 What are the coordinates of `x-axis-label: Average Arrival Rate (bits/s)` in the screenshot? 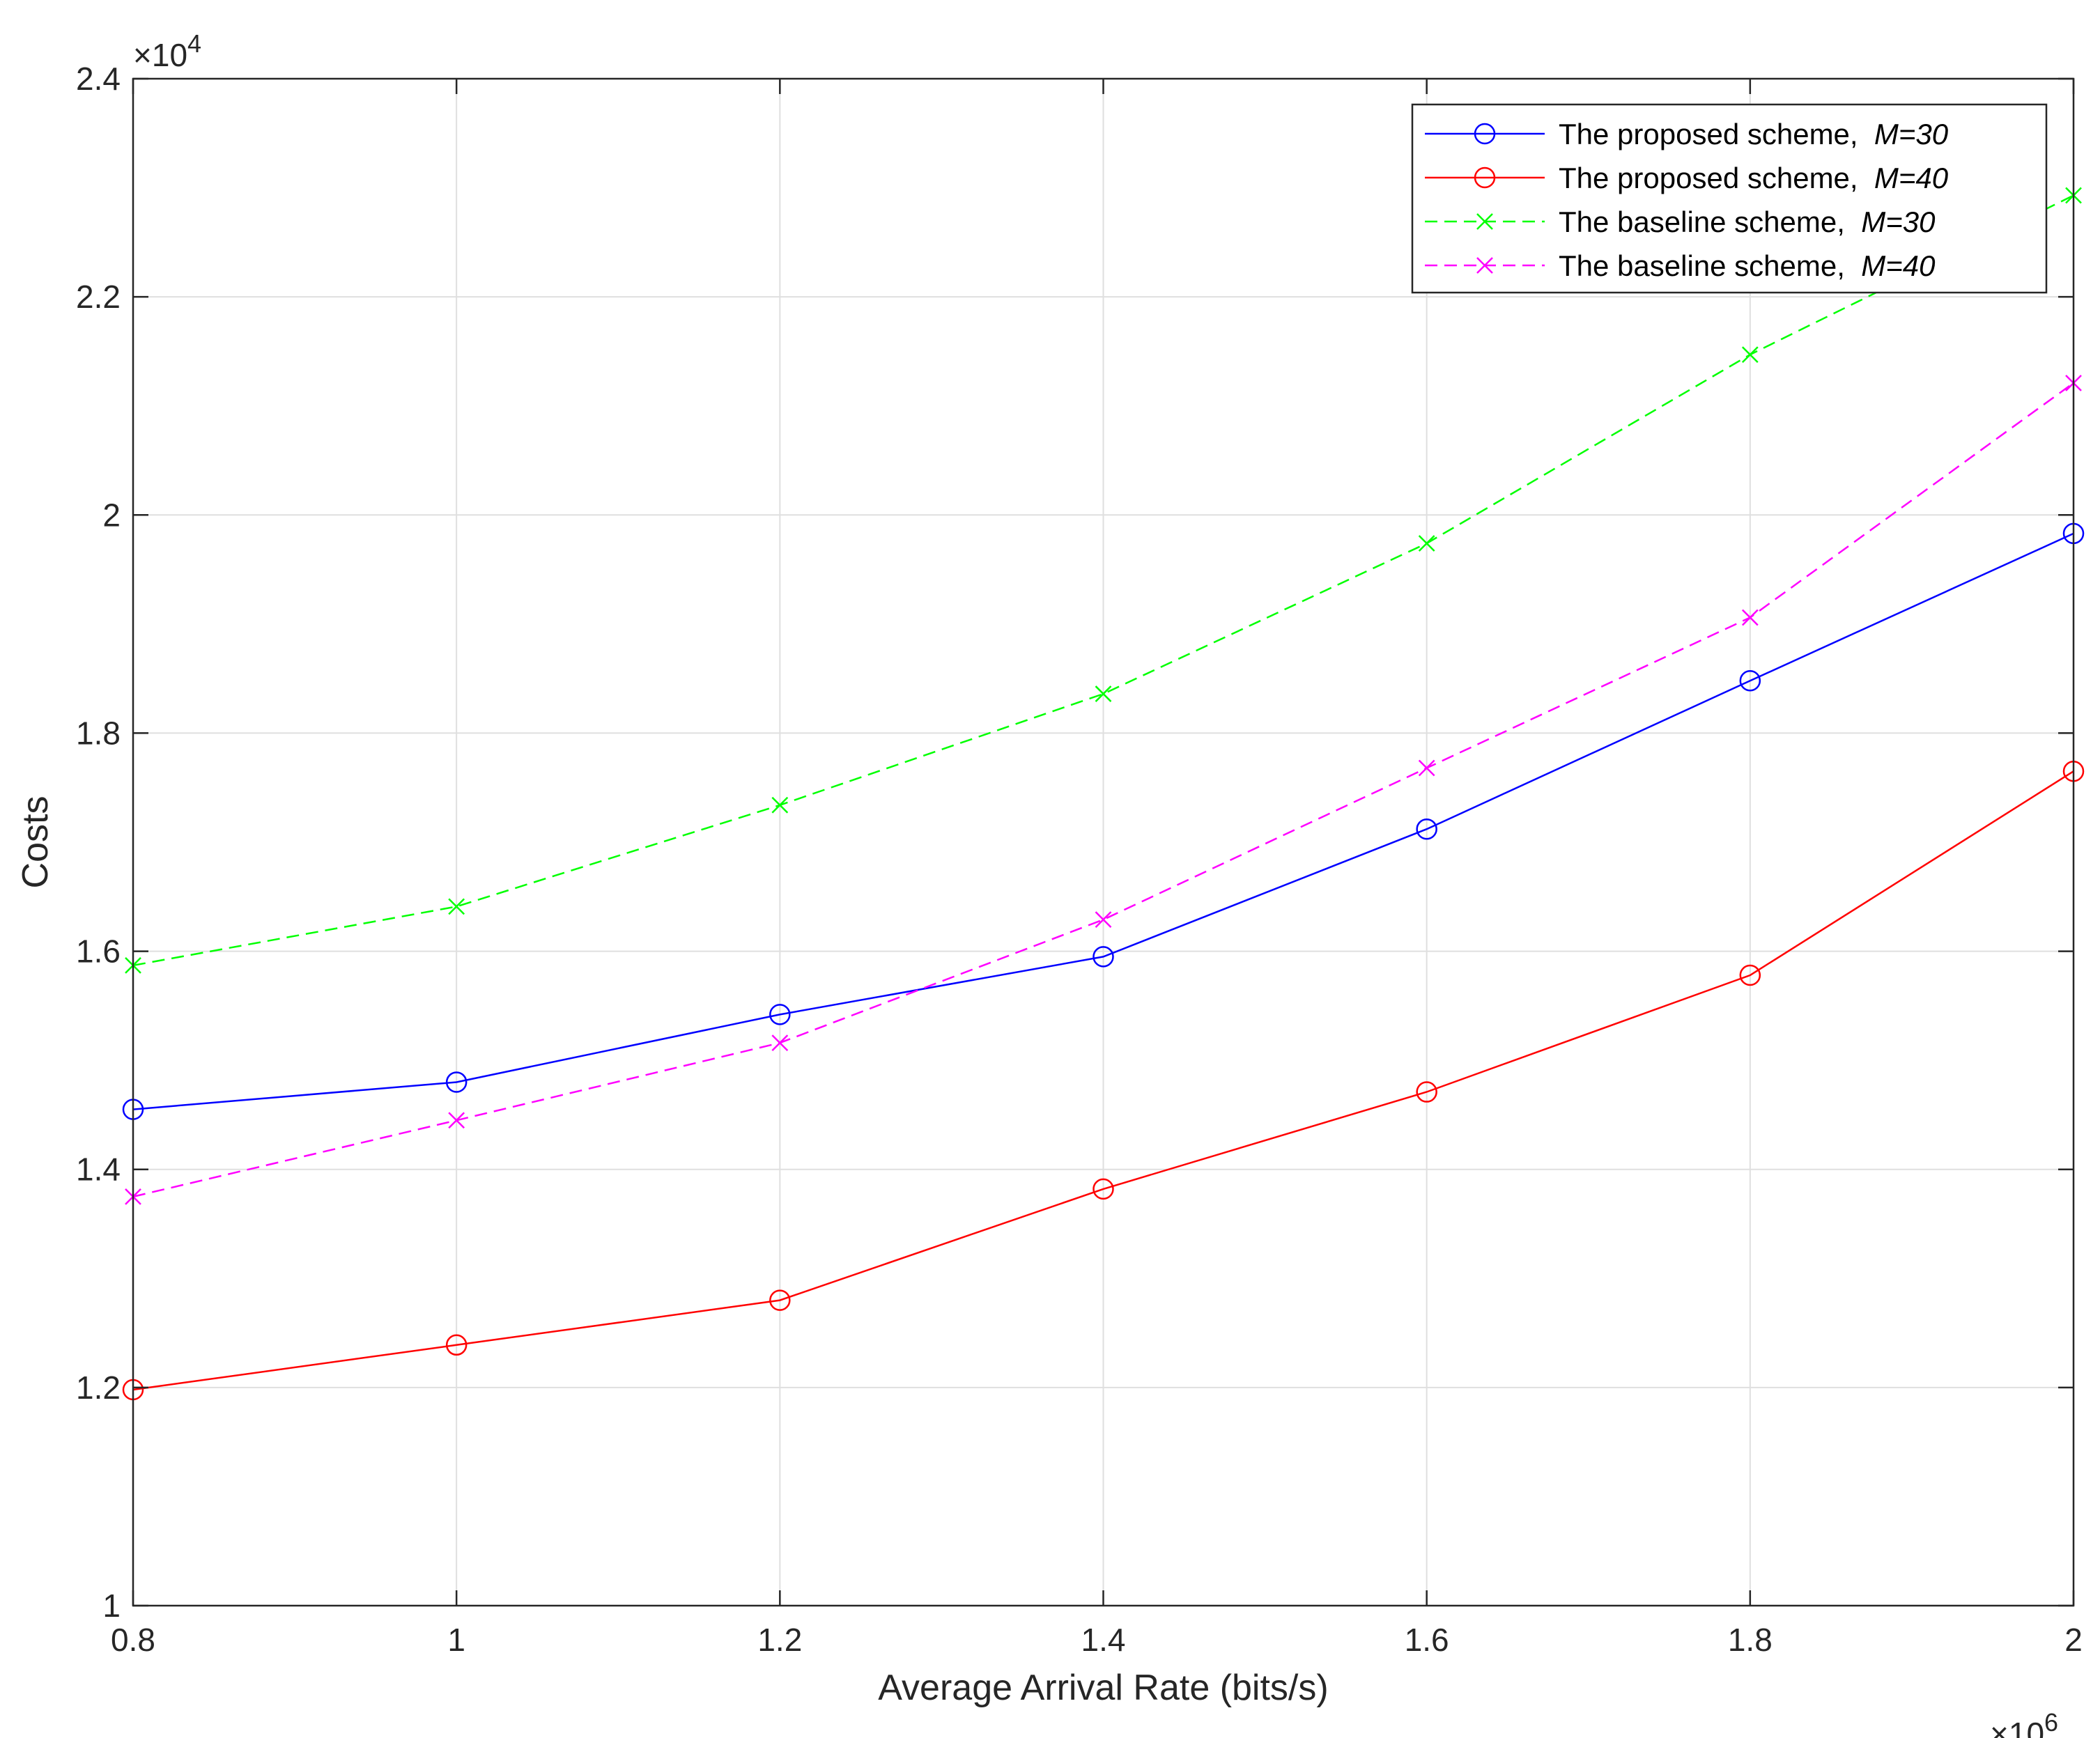 It's located at (1103, 1688).